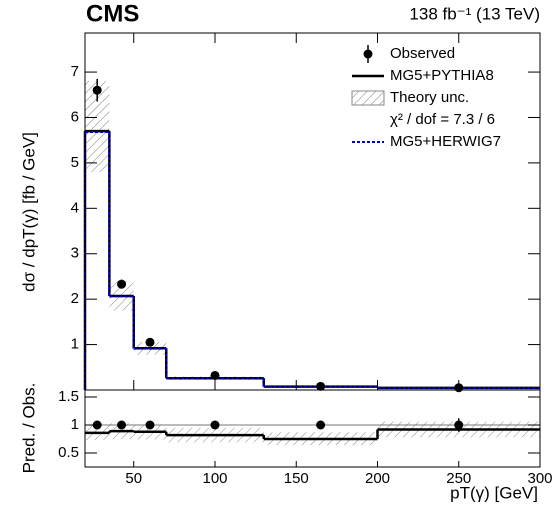  Describe the element at coordinates (494, 492) in the screenshot. I see `x-axis-label: pT(γ) [GeV]` at that location.